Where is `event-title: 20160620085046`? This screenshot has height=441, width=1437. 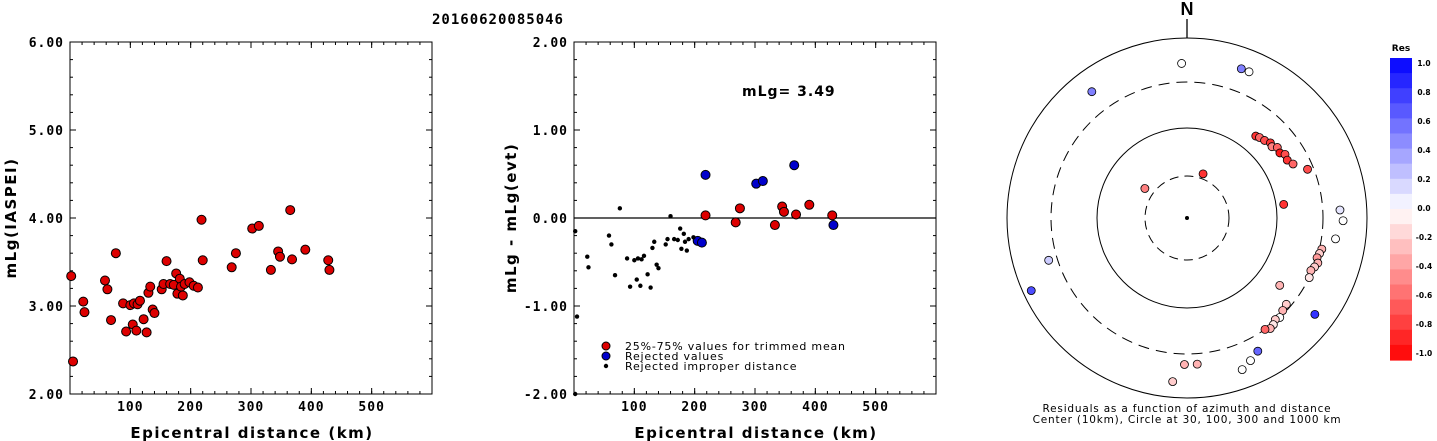
event-title: 20160620085046 is located at coordinates (498, 20).